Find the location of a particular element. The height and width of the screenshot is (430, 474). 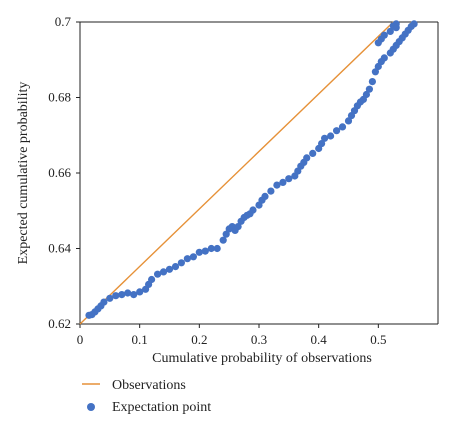

y-ticks: 0.62 0.64 0.66 0.68 0.7 is located at coordinates (64, 172).